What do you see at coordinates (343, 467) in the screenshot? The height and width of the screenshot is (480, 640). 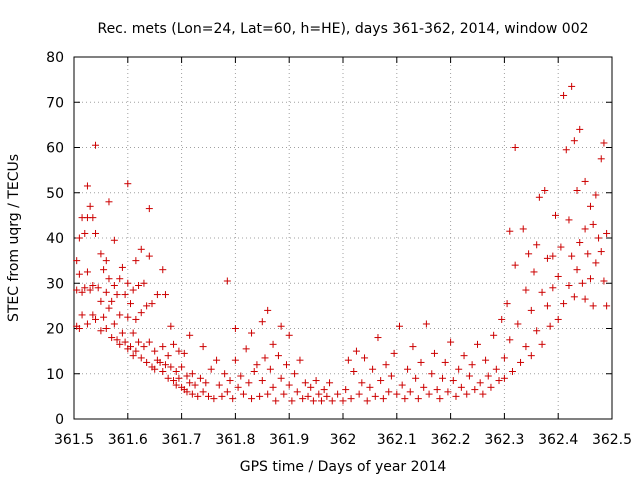 I see `x-axis-label: GPS time / Days of year 2014` at bounding box center [343, 467].